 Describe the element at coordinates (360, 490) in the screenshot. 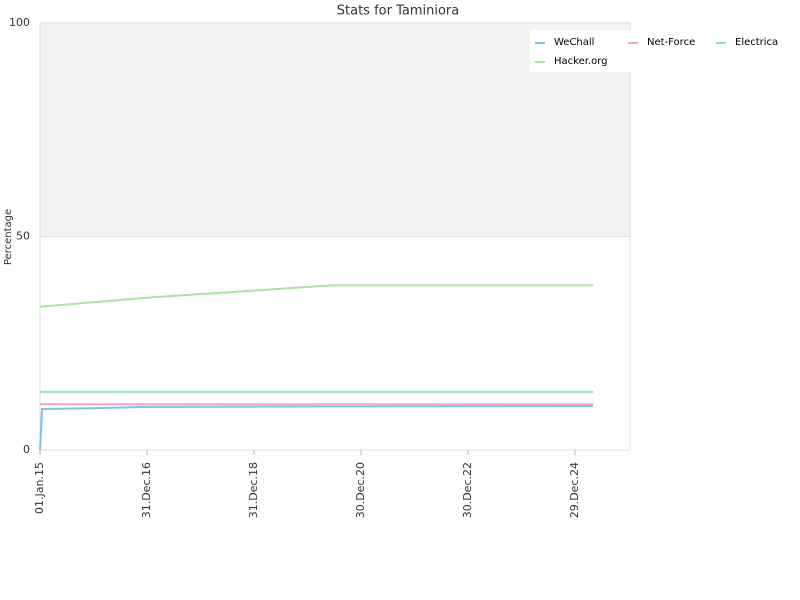

I see `x-tick-label: 30.Dec.20` at that location.